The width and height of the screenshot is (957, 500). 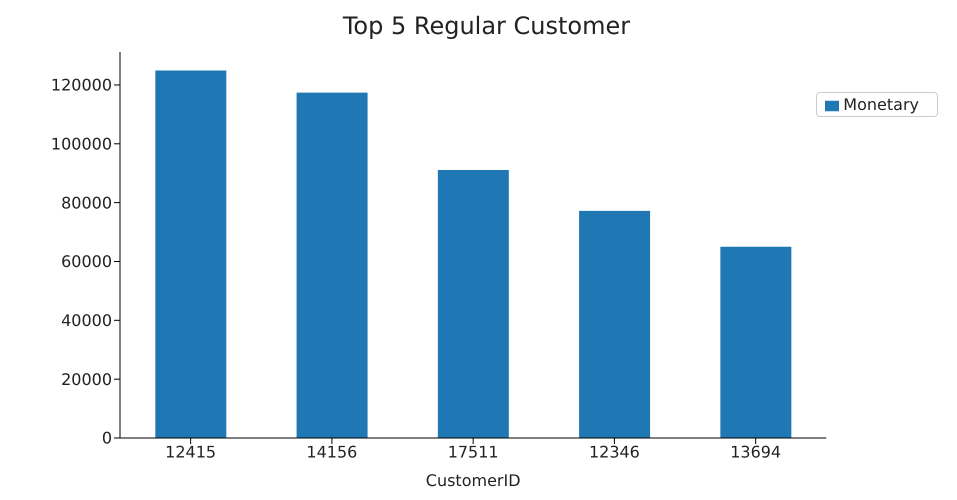 What do you see at coordinates (614, 452) in the screenshot?
I see `x-tick-label: 12346` at bounding box center [614, 452].